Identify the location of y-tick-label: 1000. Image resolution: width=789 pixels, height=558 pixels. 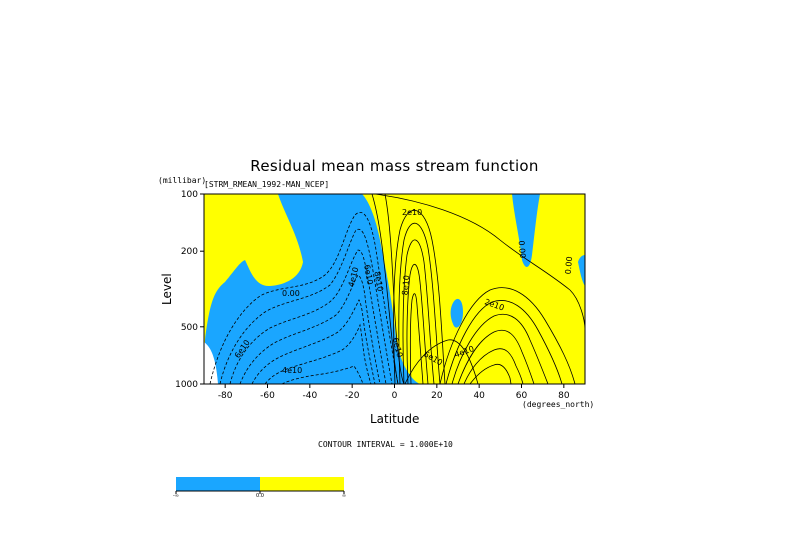
(186, 385).